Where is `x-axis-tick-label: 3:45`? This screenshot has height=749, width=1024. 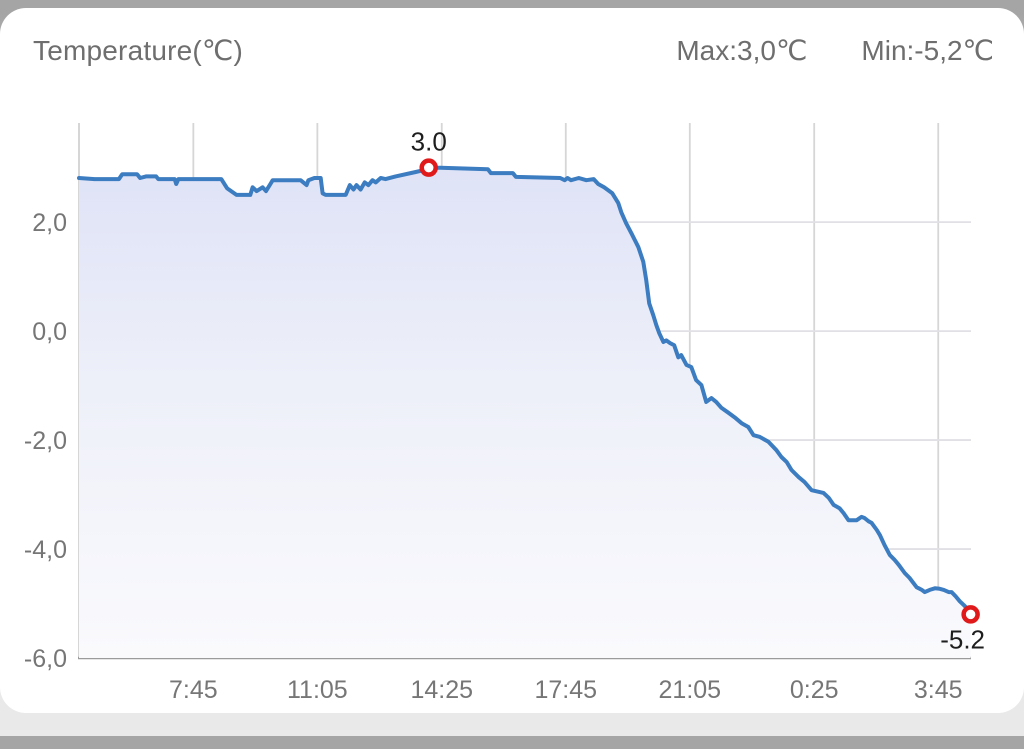
x-axis-tick-label: 3:45 is located at coordinates (938, 690).